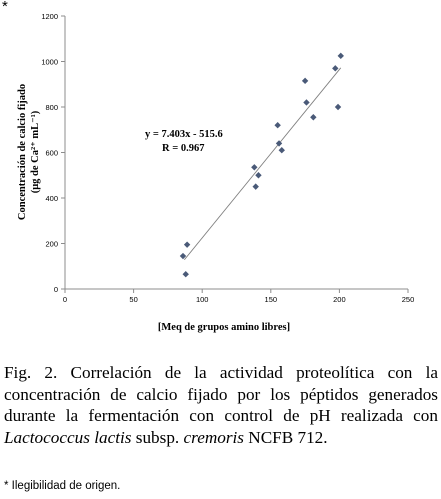 The height and width of the screenshot is (499, 441). What do you see at coordinates (49, 62) in the screenshot?
I see `y-tick-label: 1000` at bounding box center [49, 62].